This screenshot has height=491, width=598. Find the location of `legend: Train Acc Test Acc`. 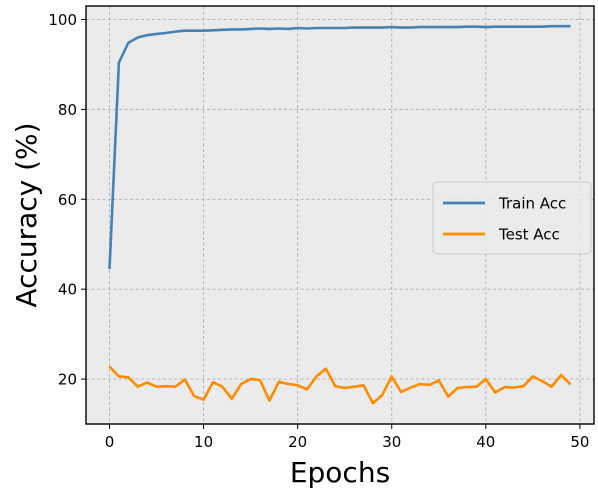

legend: Train Acc Test Acc is located at coordinates (512, 218).